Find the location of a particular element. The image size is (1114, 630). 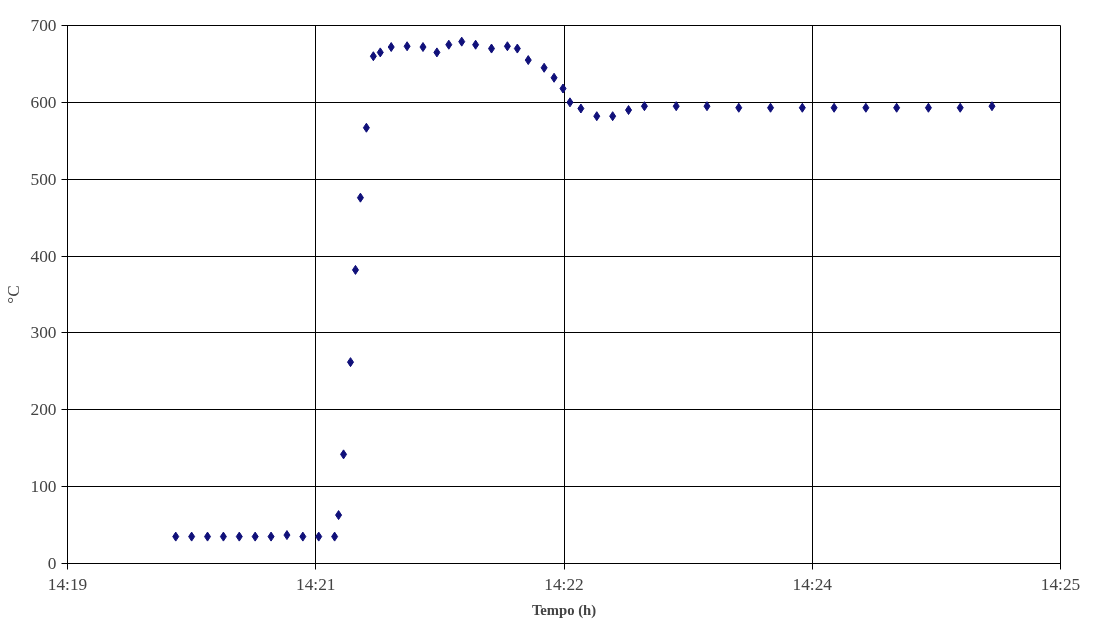

y-tick-label: 700 is located at coordinates (43, 25).